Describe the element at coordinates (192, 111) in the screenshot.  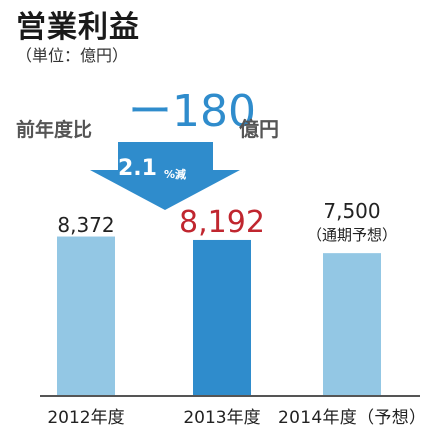
I see `yoy-change-value: ー180` at that location.